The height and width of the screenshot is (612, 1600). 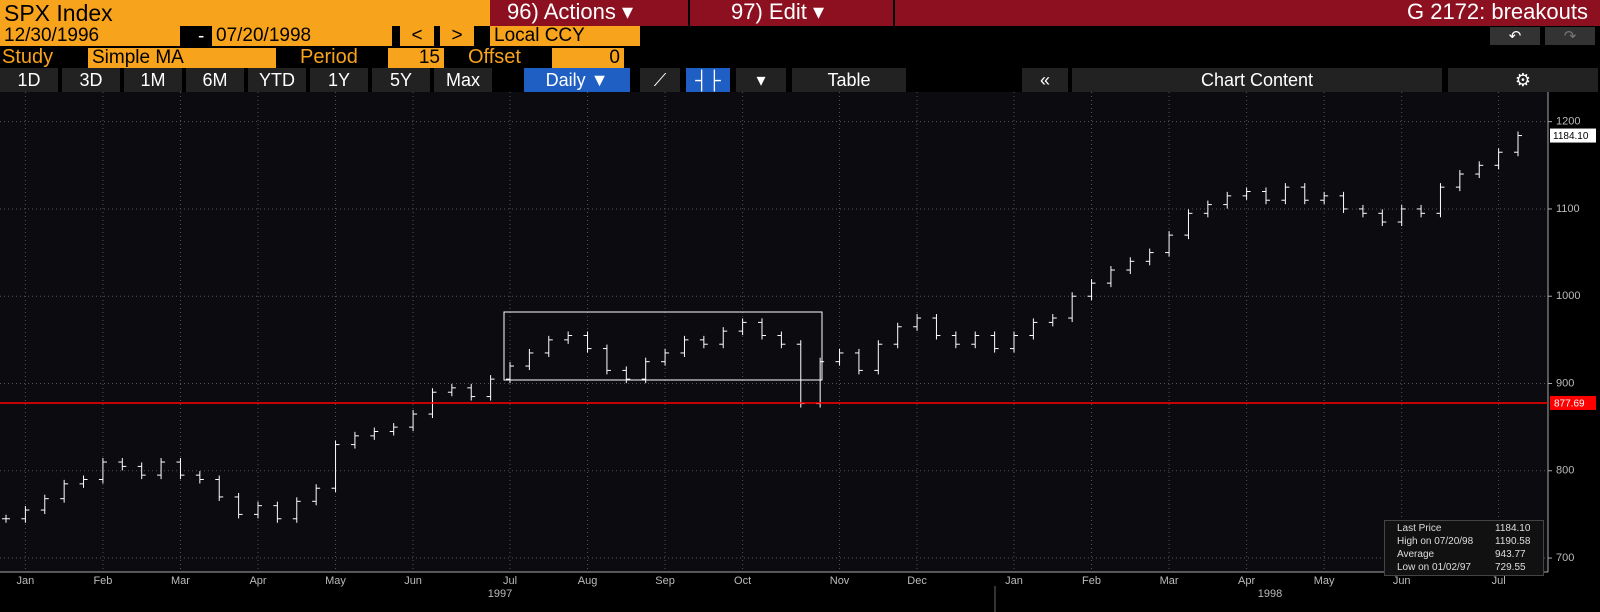 I want to click on study-label: Study, so click(x=28, y=57).